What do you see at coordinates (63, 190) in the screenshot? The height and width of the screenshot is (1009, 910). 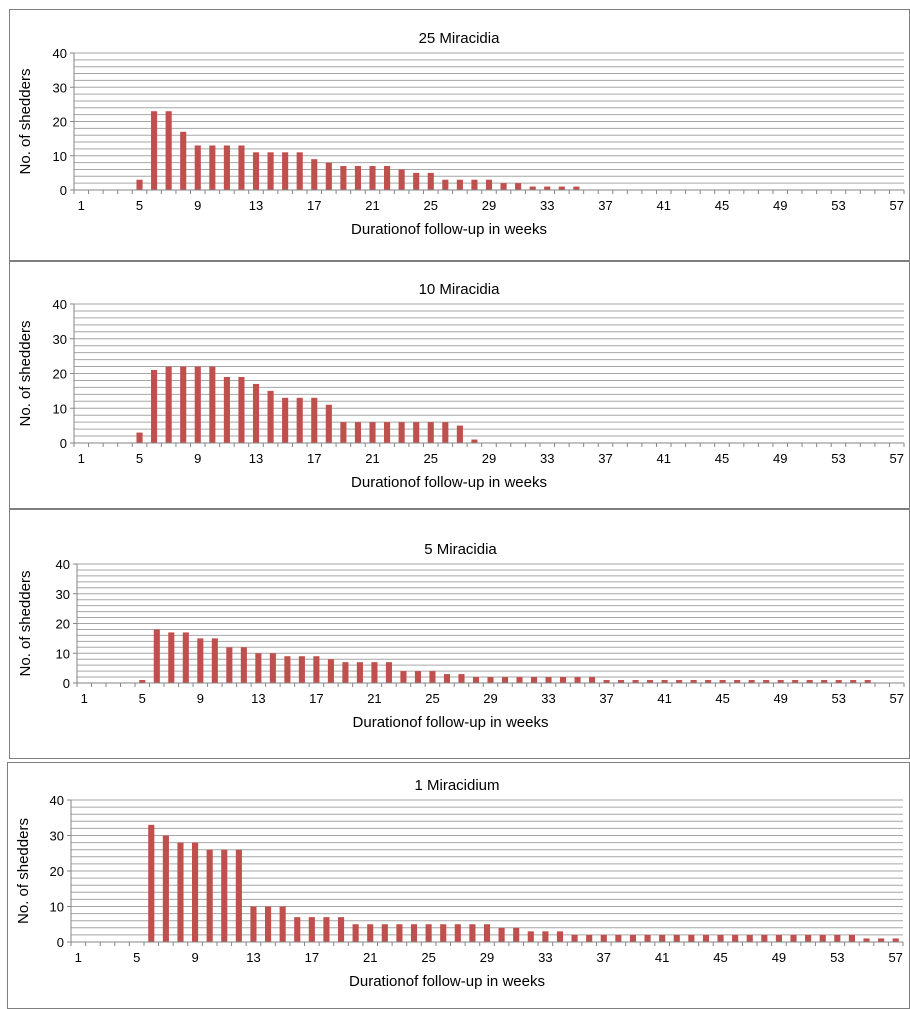 I see `y-tick-label: 0` at bounding box center [63, 190].